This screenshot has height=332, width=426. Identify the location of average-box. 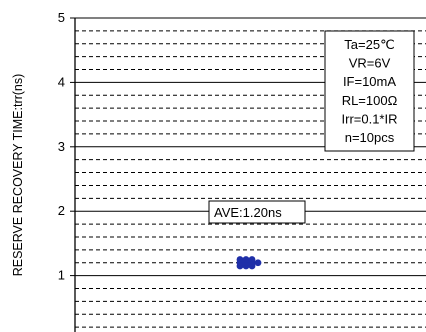
(257, 212).